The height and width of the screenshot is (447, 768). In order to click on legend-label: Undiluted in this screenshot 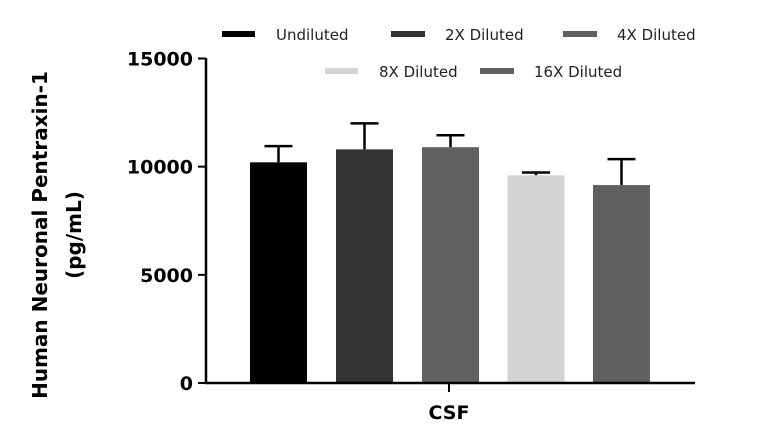, I will do `click(312, 35)`.